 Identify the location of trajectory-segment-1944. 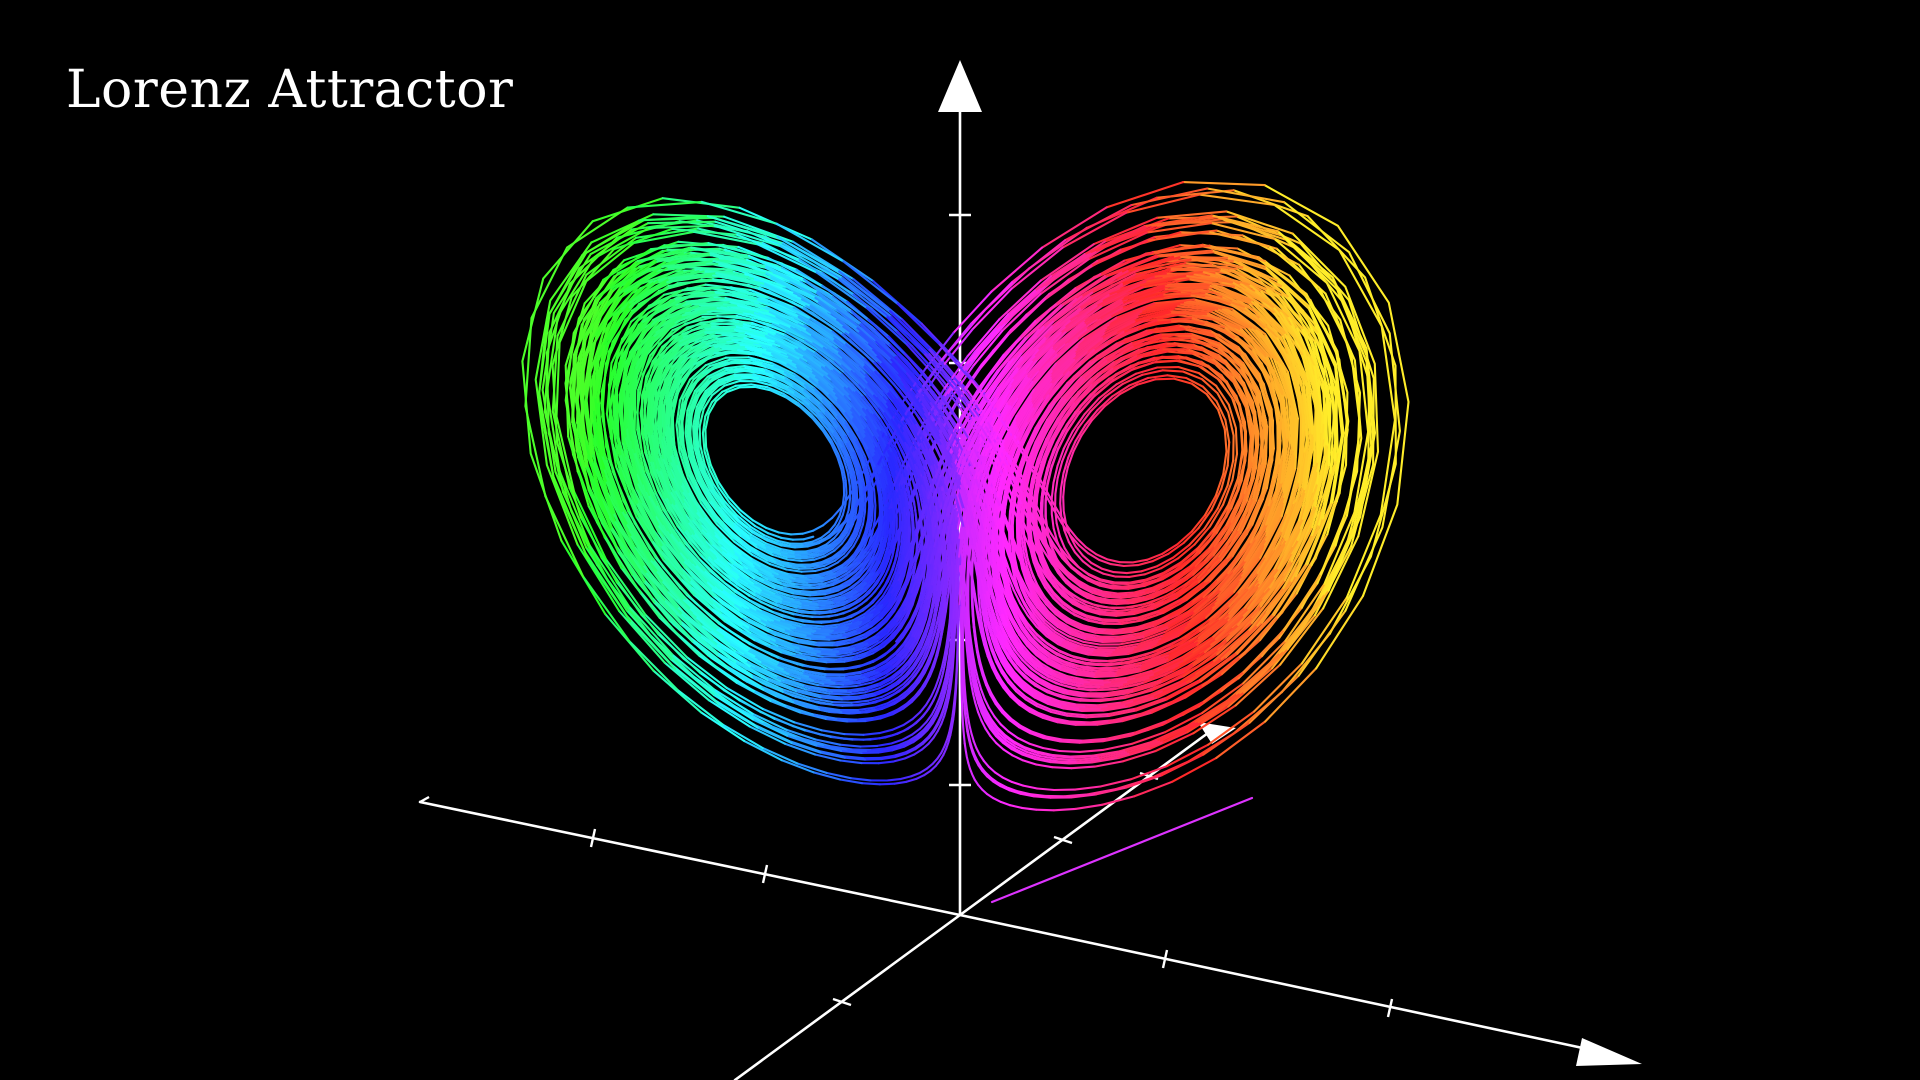
(1028, 656).